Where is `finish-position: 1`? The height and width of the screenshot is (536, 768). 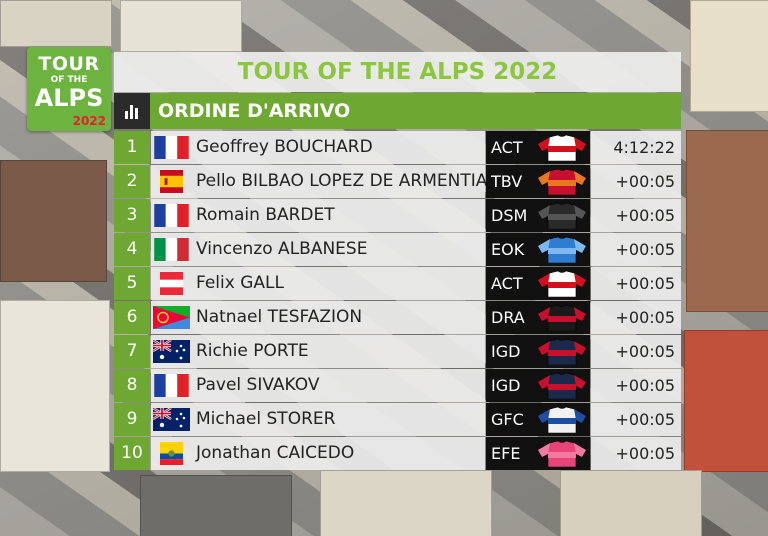 finish-position: 1 is located at coordinates (132, 147).